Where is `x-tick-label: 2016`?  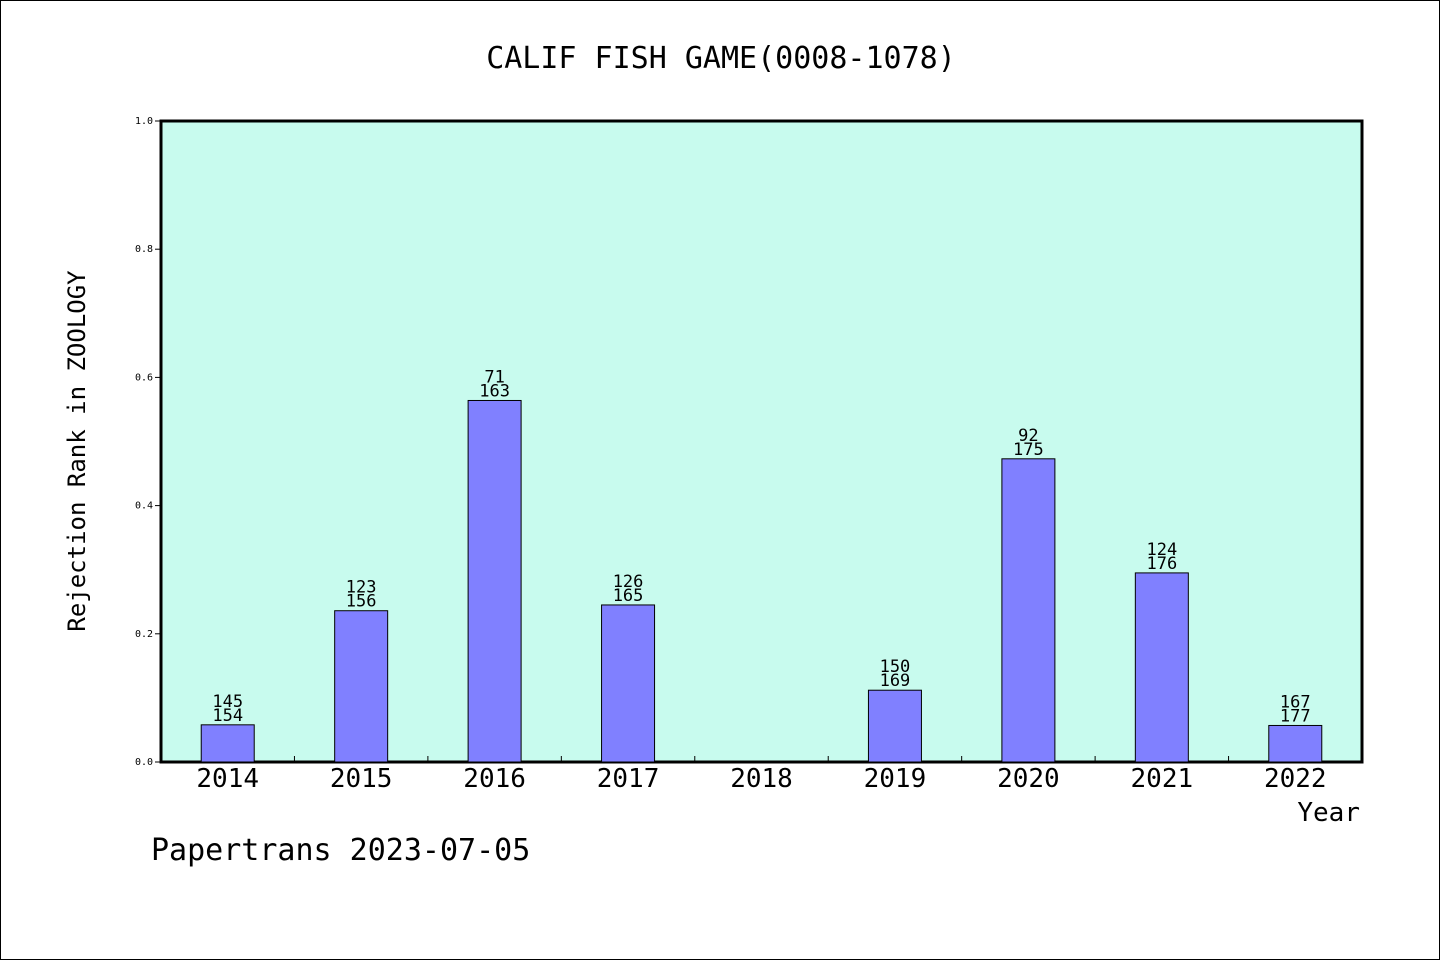 x-tick-label: 2016 is located at coordinates (494, 779).